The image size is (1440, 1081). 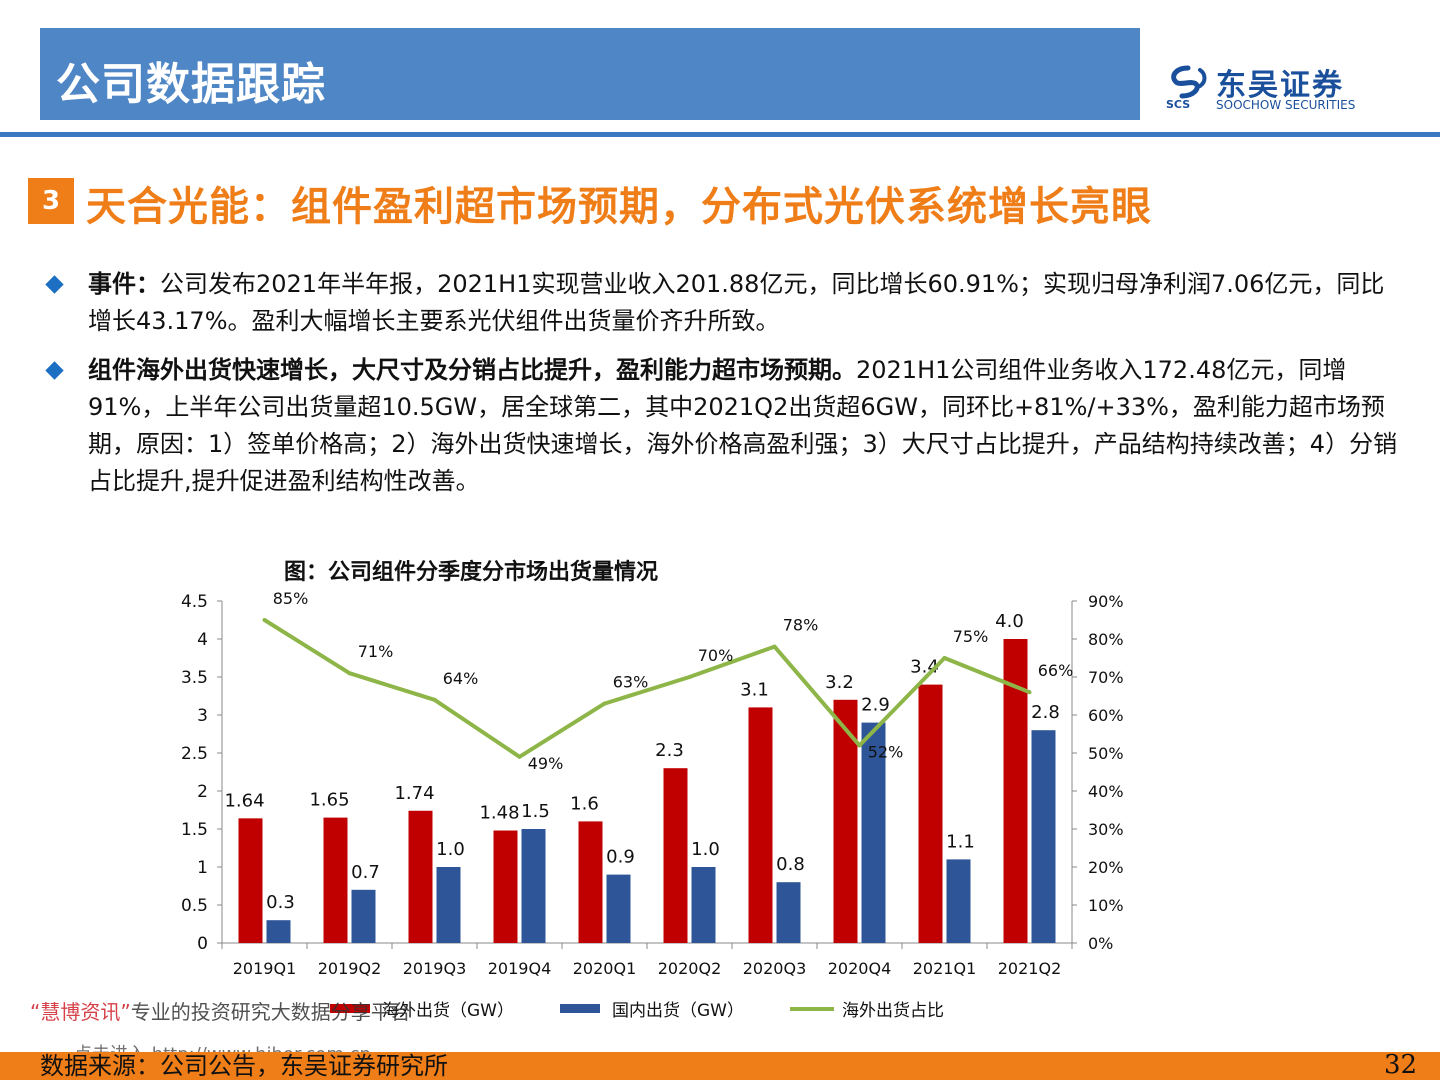 What do you see at coordinates (620, 857) in the screenshot?
I see `data-label-domestic: 0.9` at bounding box center [620, 857].